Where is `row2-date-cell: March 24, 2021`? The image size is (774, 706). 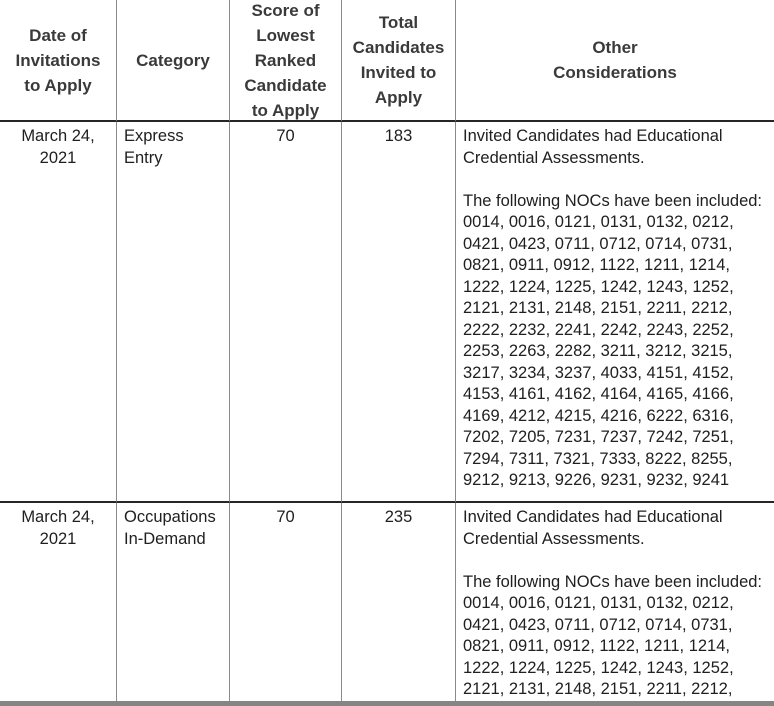 row2-date-cell: March 24, 2021 is located at coordinates (58, 602).